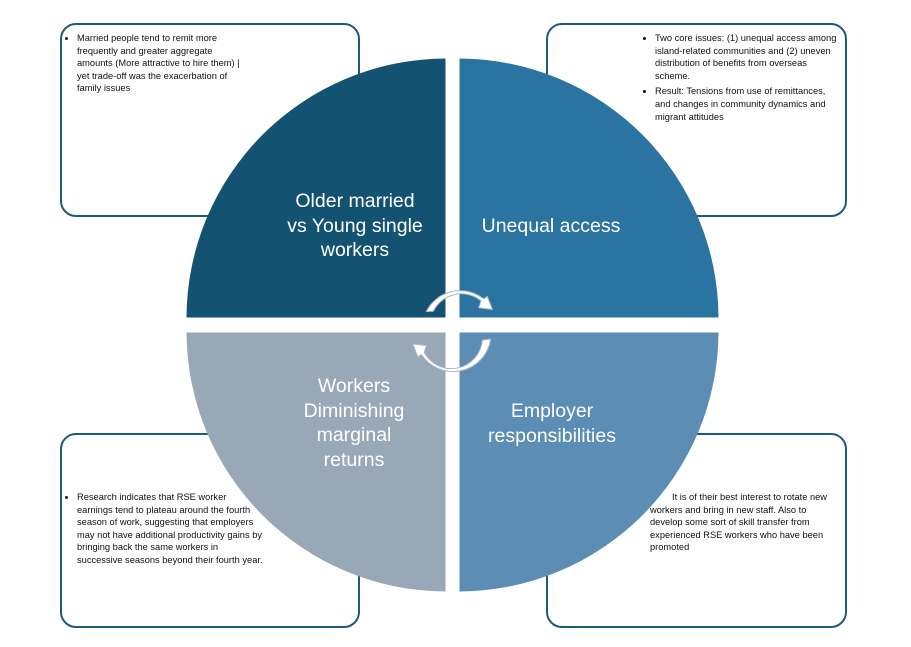 This screenshot has height=647, width=911. I want to click on quadrant-label-line: Workers, so click(354, 386).